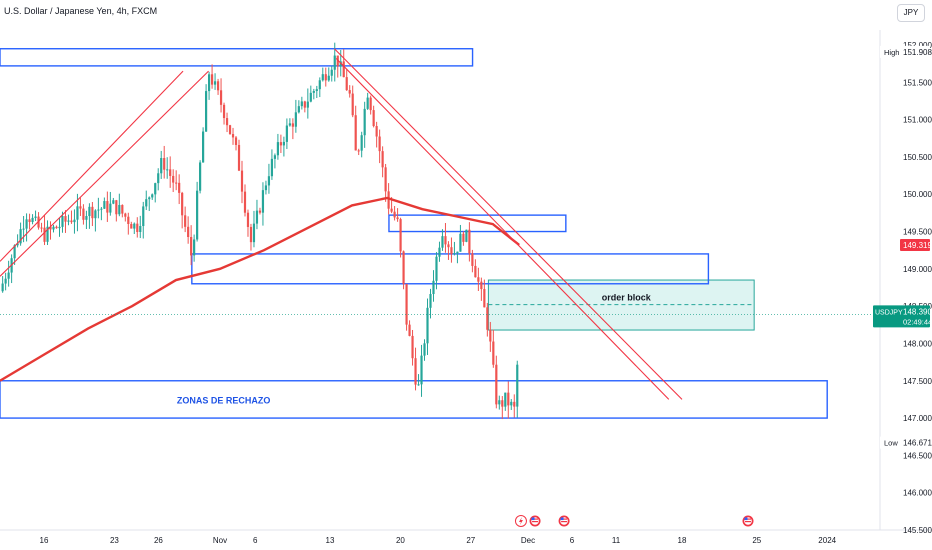 This screenshot has width=932, height=550. What do you see at coordinates (917, 52) in the screenshot?
I see `price-label-value: 151.908` at bounding box center [917, 52].